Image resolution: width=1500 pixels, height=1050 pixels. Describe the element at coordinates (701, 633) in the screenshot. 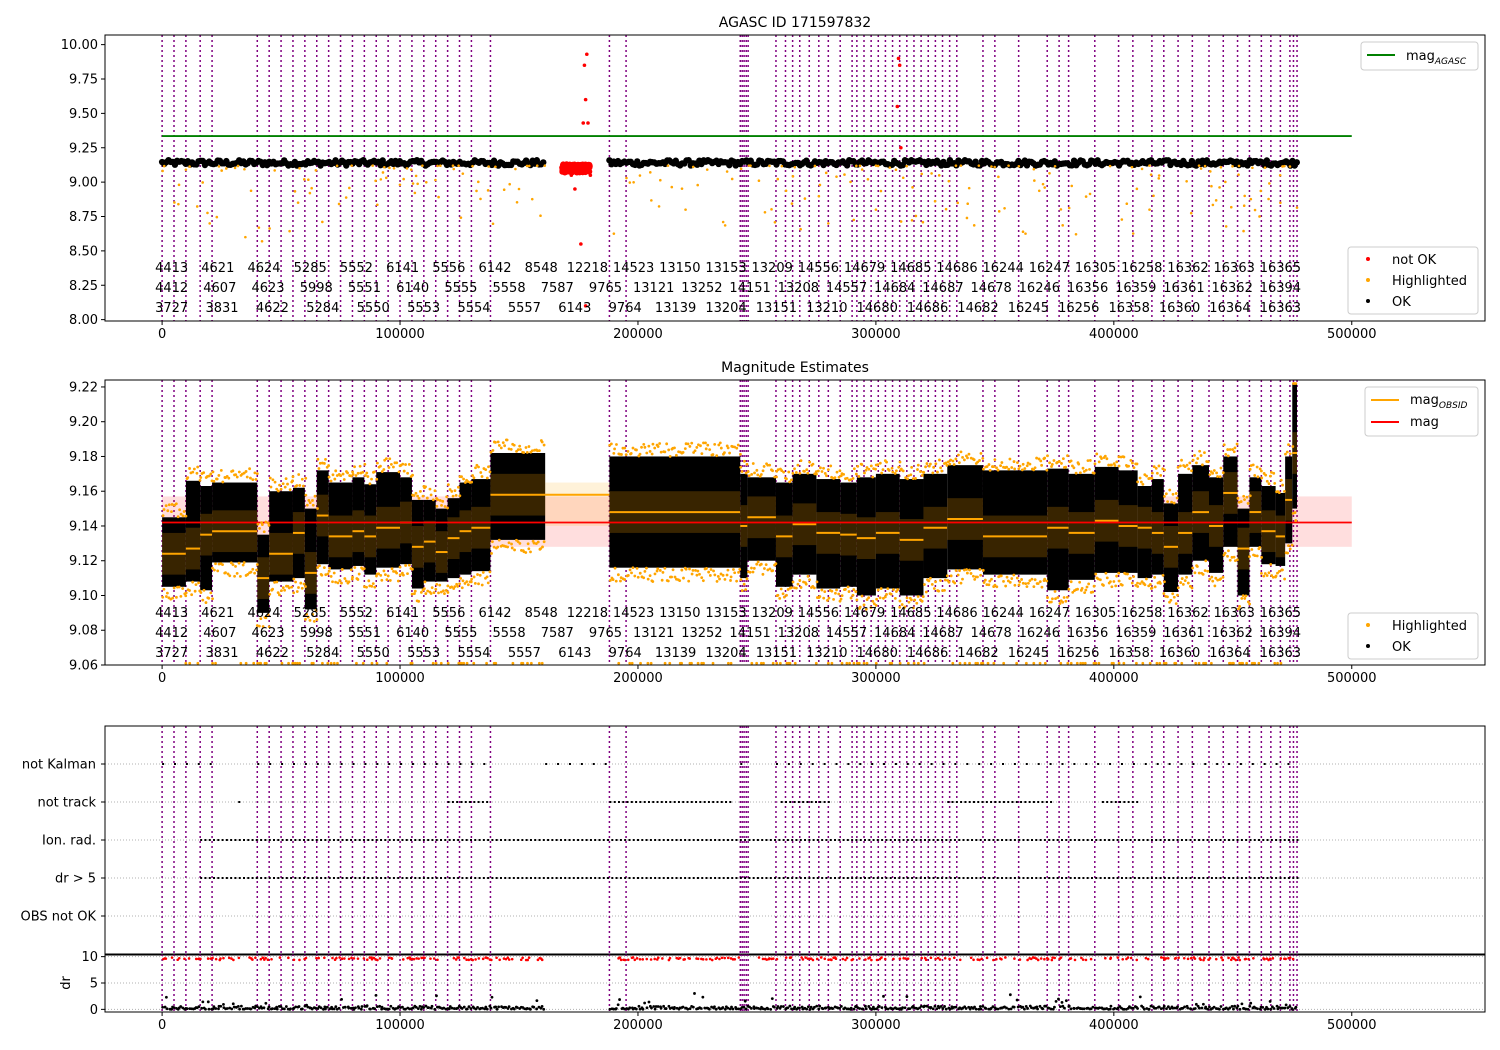

I see `obsid-label: 13252` at that location.